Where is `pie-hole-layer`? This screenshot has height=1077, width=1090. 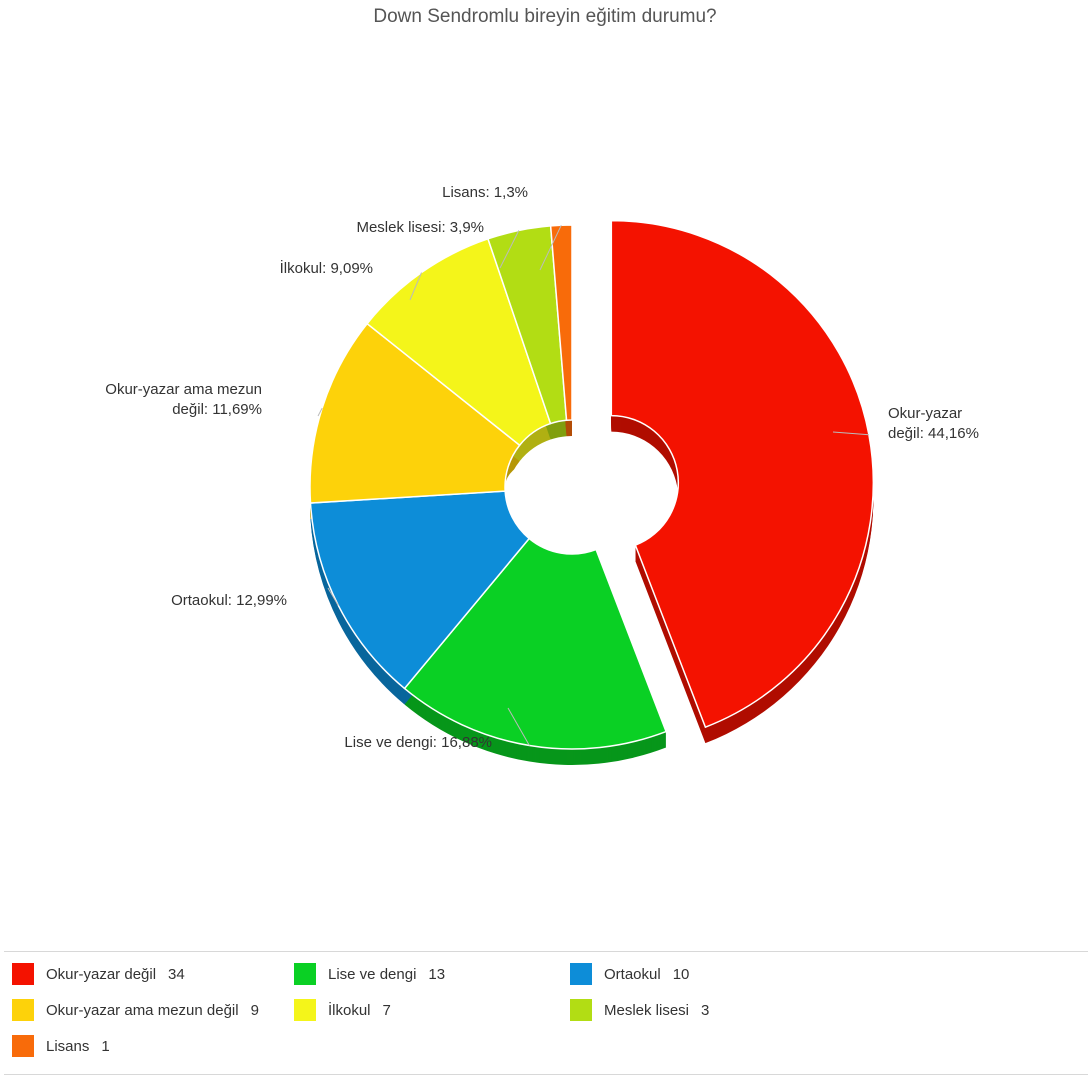 pie-hole-layer is located at coordinates (572, 487).